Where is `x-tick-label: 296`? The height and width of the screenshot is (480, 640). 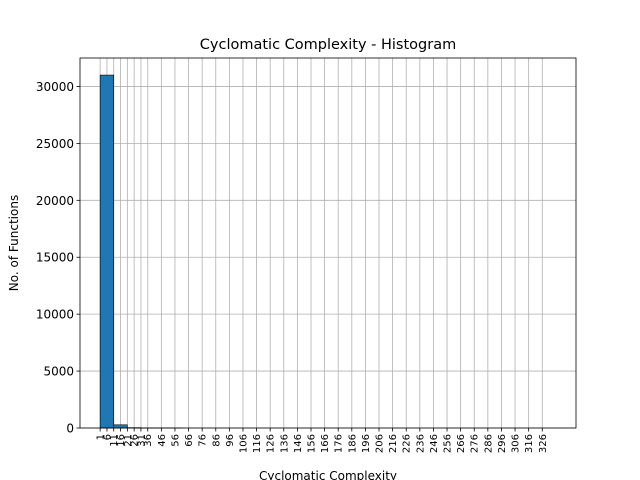
x-tick-label: 296 is located at coordinates (502, 443).